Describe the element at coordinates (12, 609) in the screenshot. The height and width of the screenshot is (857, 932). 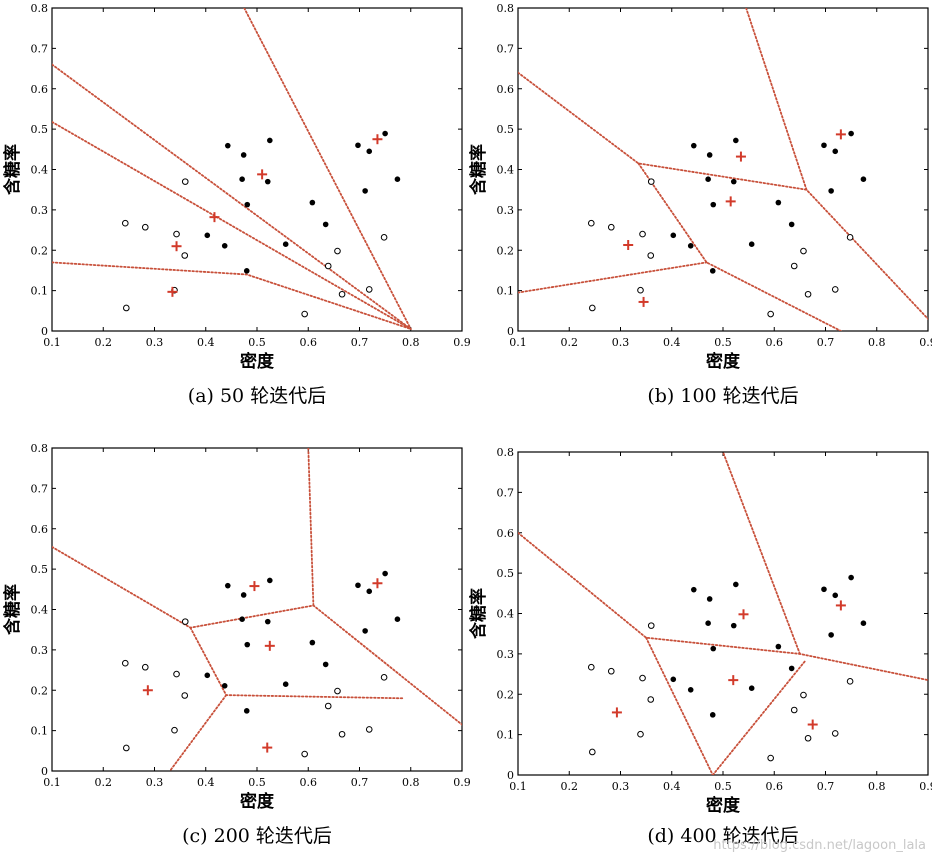
I see `y-axis-label: 含糖率` at that location.